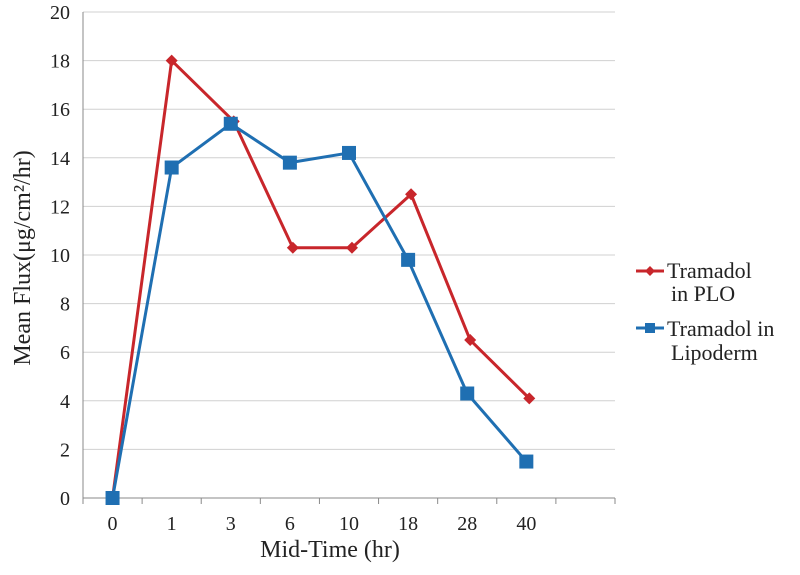 The width and height of the screenshot is (800, 575). What do you see at coordinates (650, 271) in the screenshot?
I see `legend-marker-diamond` at bounding box center [650, 271].